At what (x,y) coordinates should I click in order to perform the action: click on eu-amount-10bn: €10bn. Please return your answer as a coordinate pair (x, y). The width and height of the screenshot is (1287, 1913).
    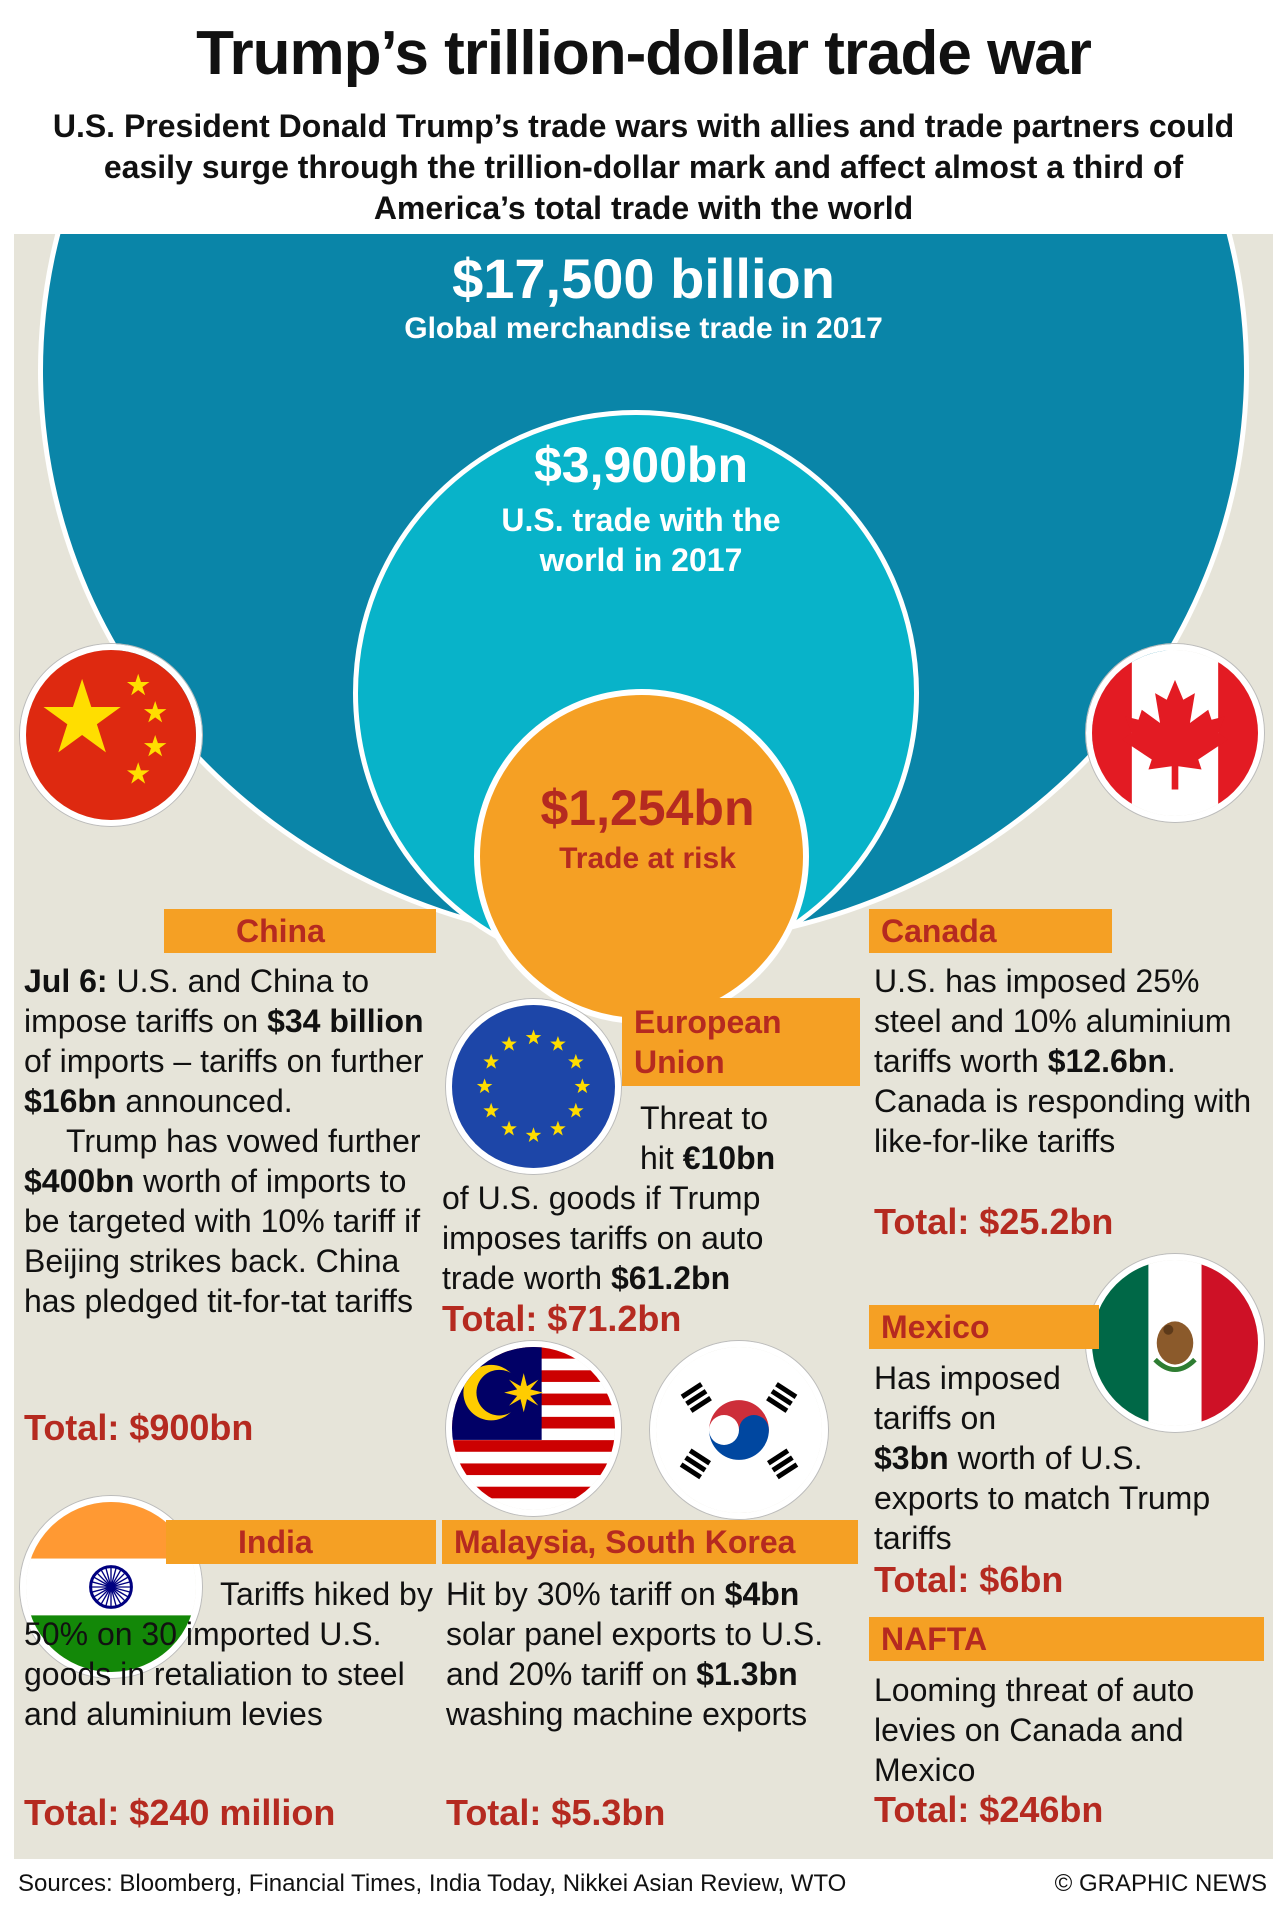
    Looking at the image, I should click on (729, 1158).